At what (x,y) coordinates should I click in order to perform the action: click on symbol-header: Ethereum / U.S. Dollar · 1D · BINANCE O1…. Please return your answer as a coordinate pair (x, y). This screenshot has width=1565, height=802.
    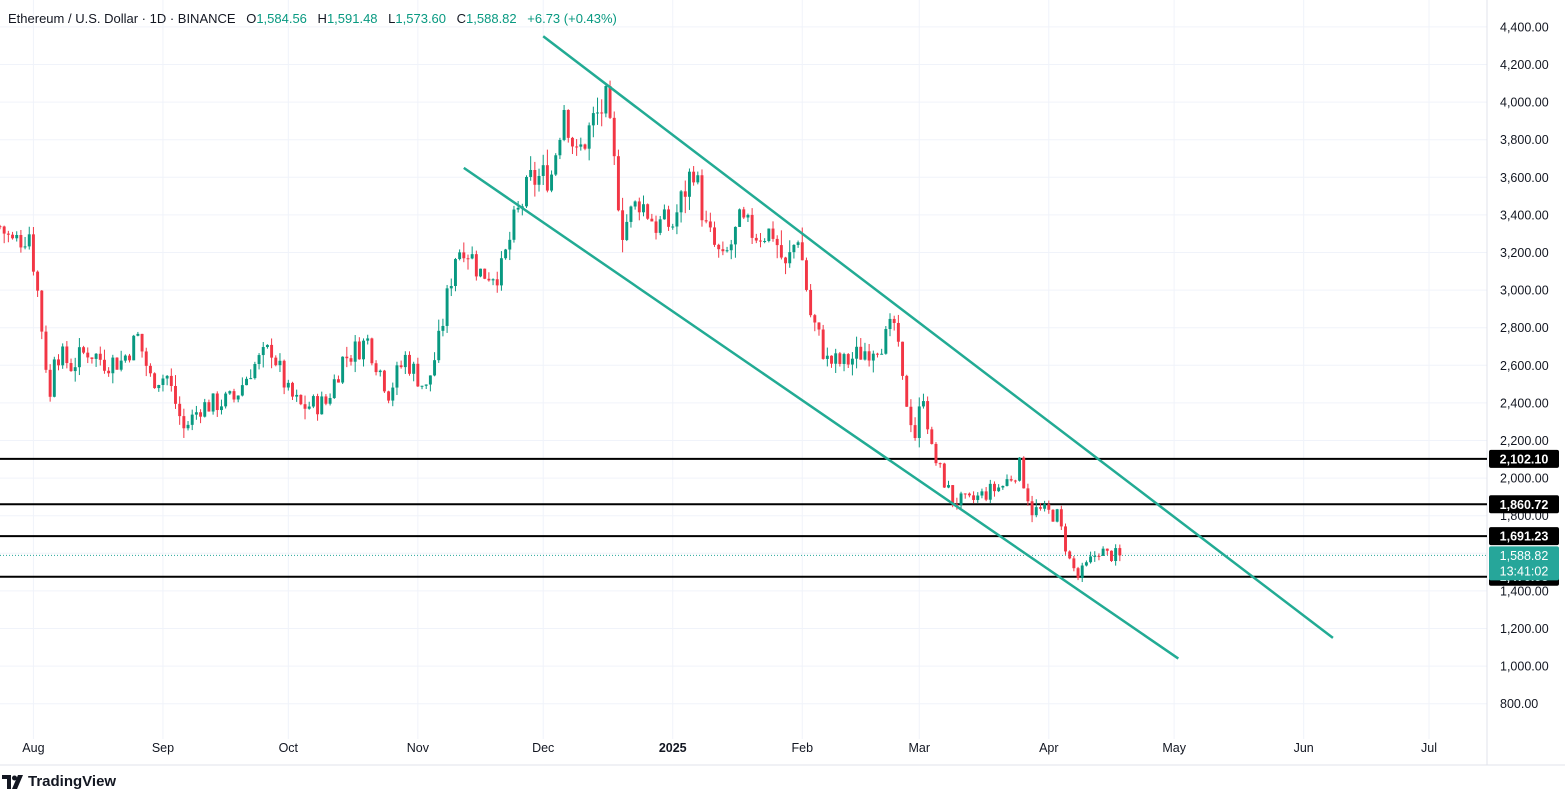
    Looking at the image, I should click on (312, 18).